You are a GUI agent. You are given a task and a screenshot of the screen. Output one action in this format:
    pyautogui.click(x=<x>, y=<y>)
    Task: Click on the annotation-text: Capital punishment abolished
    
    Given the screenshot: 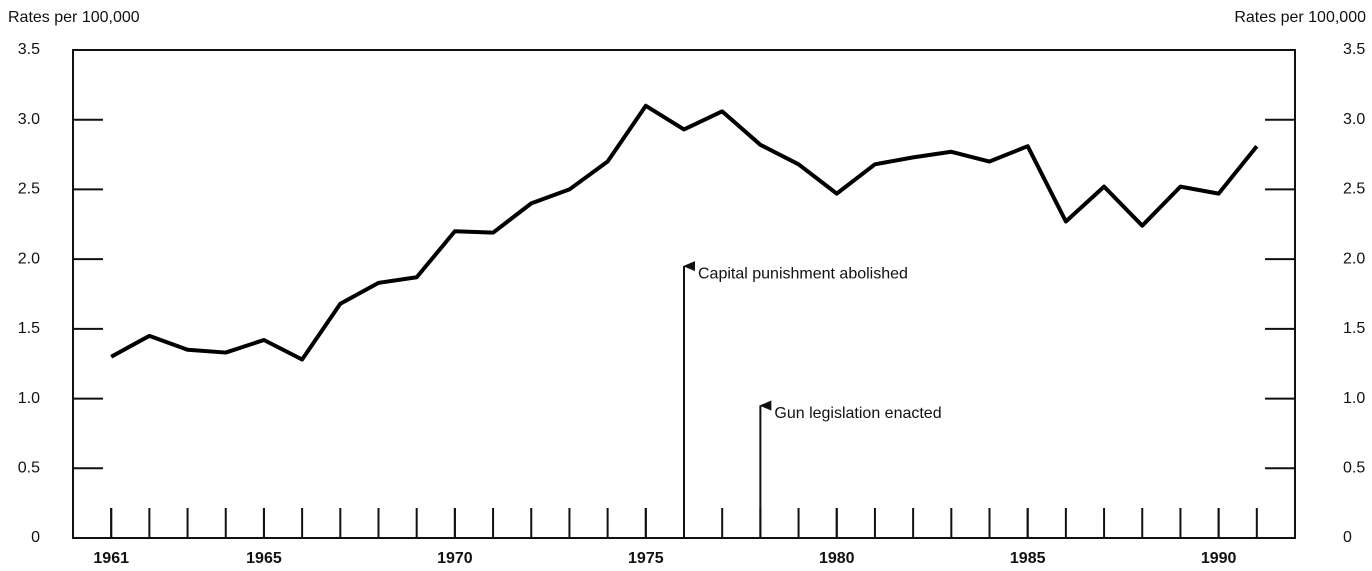 What is the action you would take?
    pyautogui.click(x=803, y=273)
    